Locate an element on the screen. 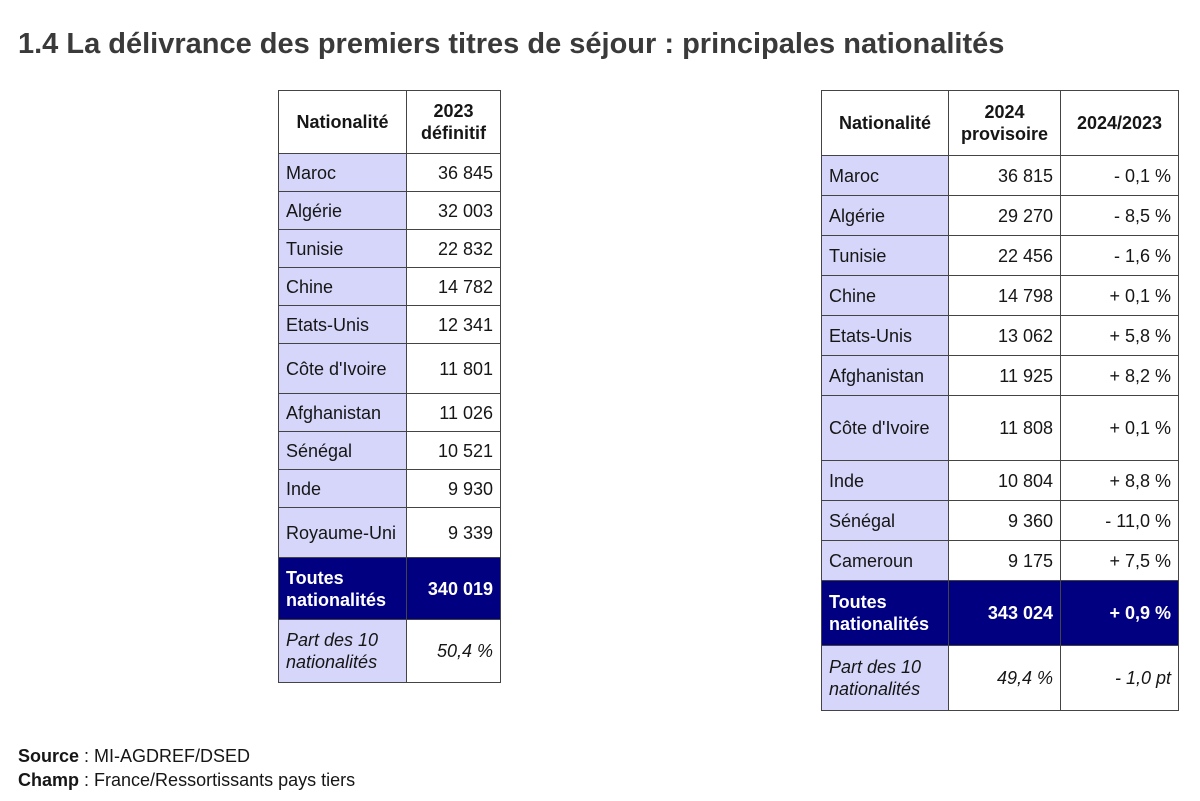 The image size is (1200, 801). cell: + 0,9 % is located at coordinates (1119, 613).